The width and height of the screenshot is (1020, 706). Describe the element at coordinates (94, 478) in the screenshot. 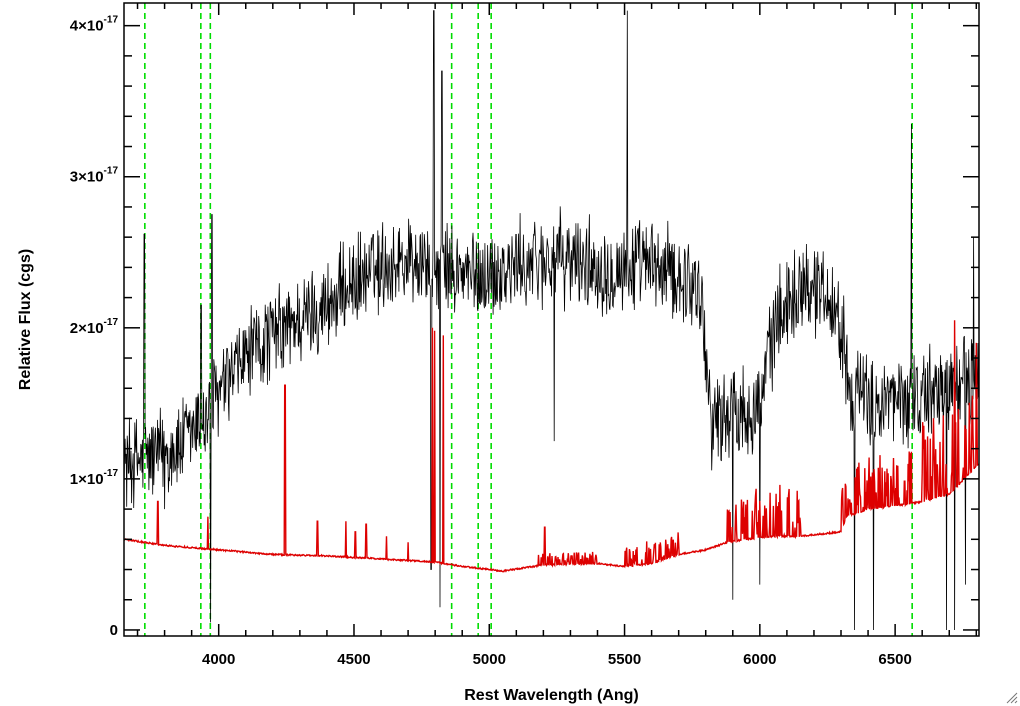

I see `y-tick-label: 1×10⁻¹⁷` at that location.